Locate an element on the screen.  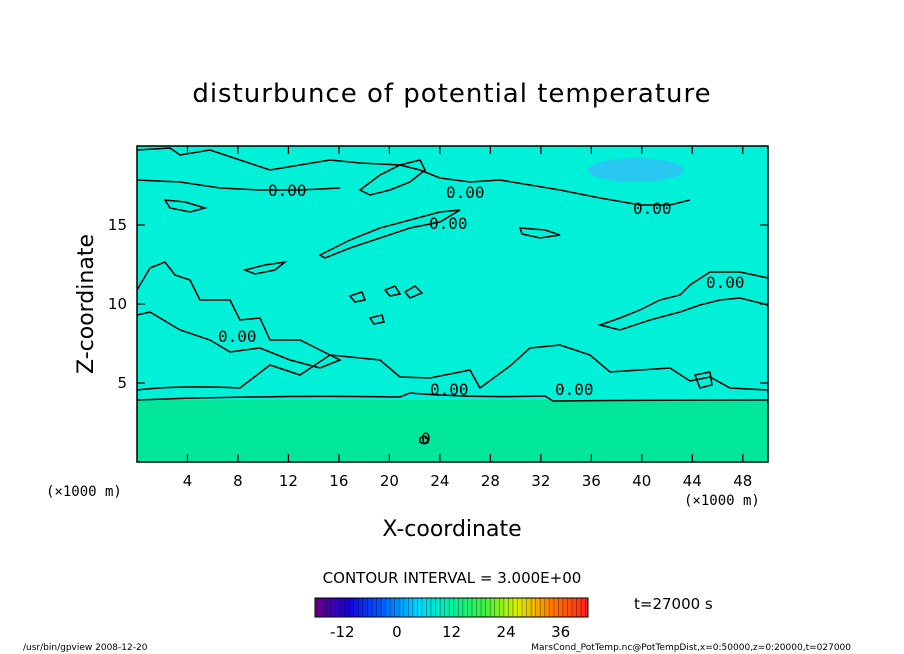
colorbar-tick-label: 12 is located at coordinates (451, 632).